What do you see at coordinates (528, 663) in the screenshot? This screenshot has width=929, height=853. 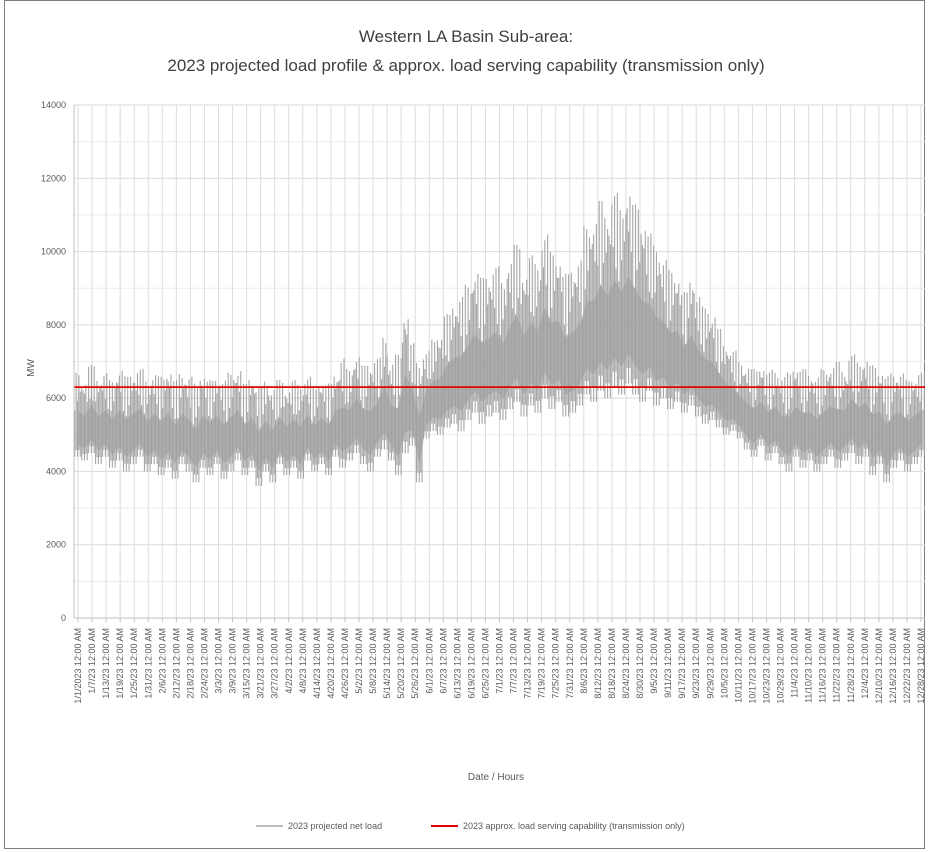 I see `x-tick-label: 7/13/23 12:00 AM` at bounding box center [528, 663].